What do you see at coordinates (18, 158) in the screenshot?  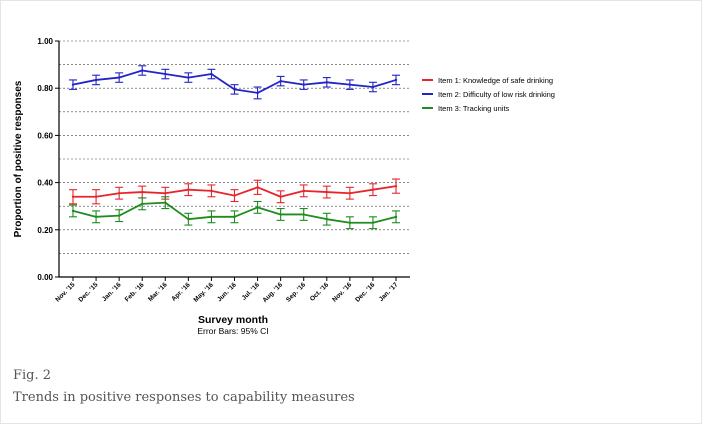 I see `y-axis-title: Proportion of positive responses` at bounding box center [18, 158].